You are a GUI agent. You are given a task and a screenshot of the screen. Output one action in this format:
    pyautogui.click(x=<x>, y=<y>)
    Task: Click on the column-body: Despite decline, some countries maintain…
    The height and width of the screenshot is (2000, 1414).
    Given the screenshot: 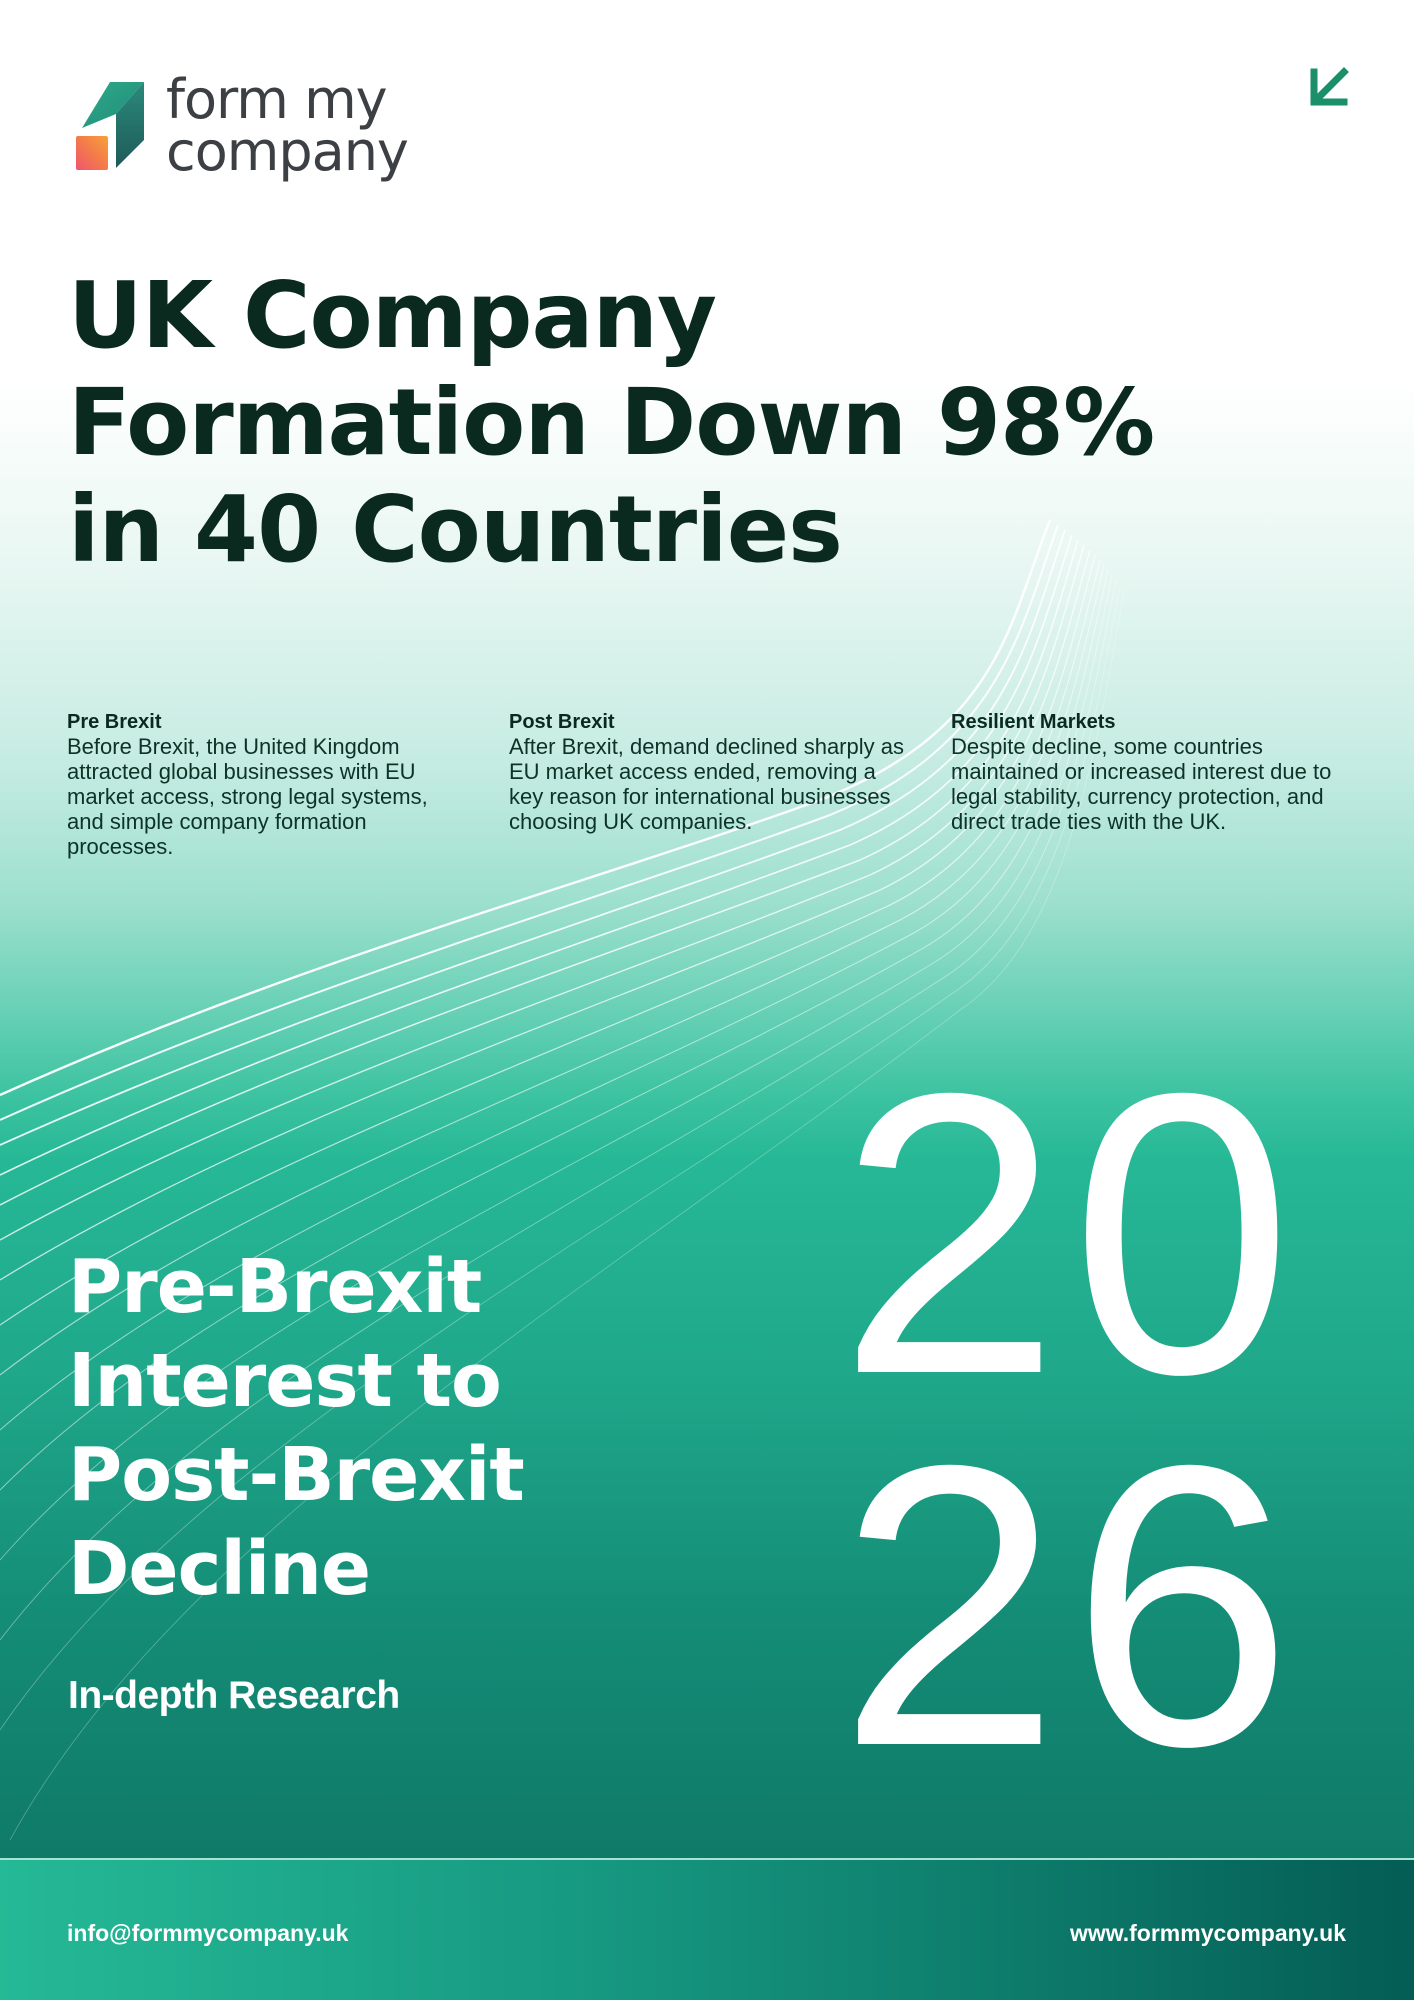 What is the action you would take?
    pyautogui.click(x=1141, y=784)
    